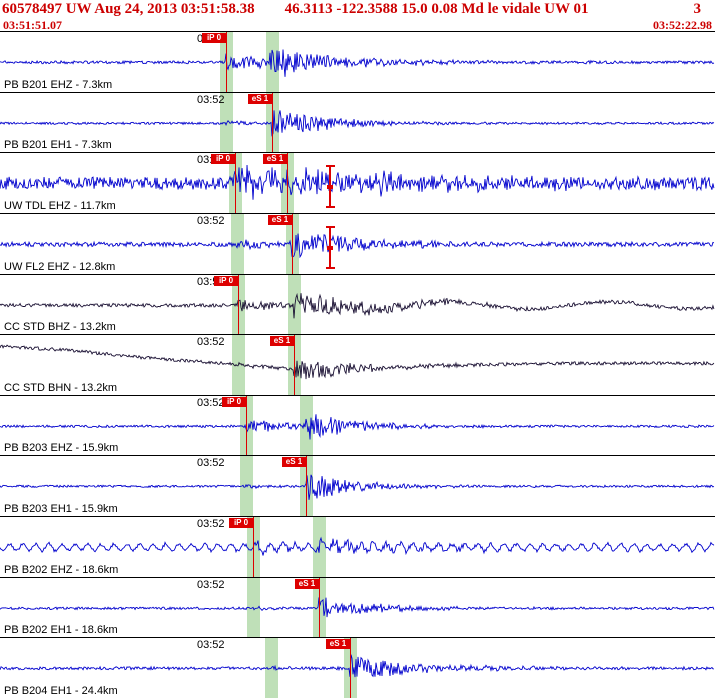 This screenshot has height=698, width=715. I want to click on trace-panel: 03:52 UW TDL EHZ - 11.7km iP 0eS 1, so click(357, 182).